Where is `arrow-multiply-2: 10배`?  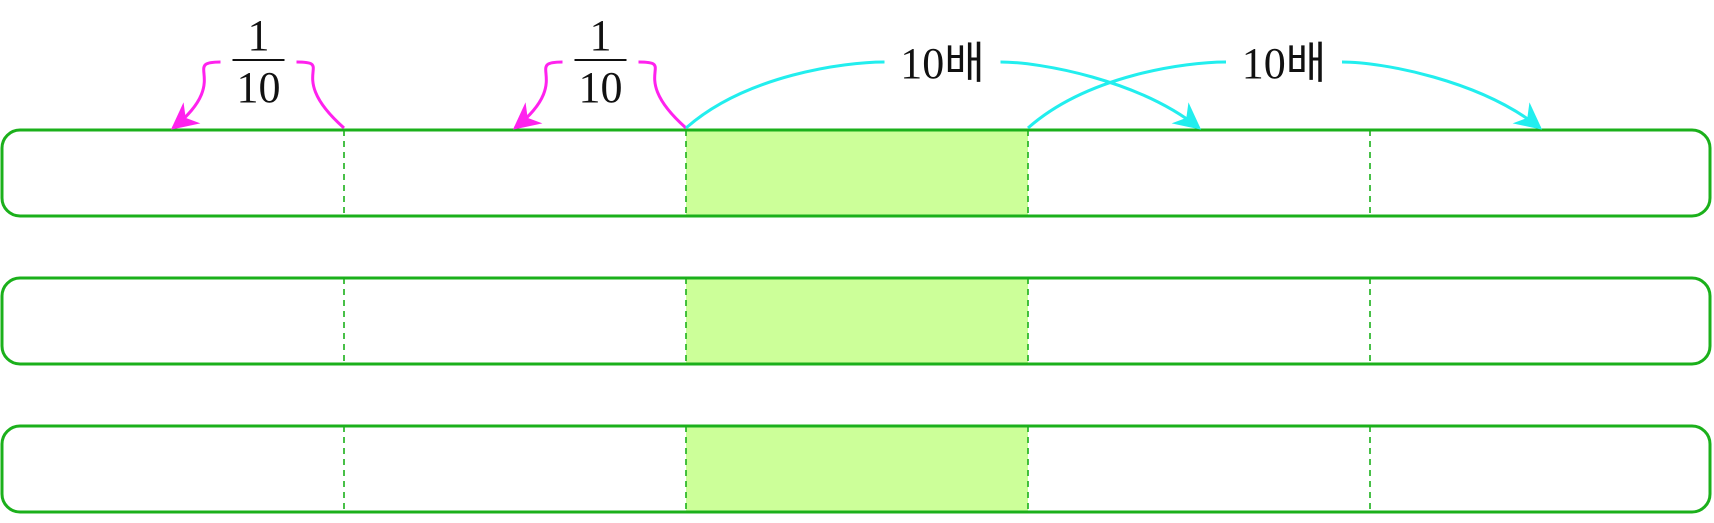
arrow-multiply-2: 10배 is located at coordinates (1285, 84).